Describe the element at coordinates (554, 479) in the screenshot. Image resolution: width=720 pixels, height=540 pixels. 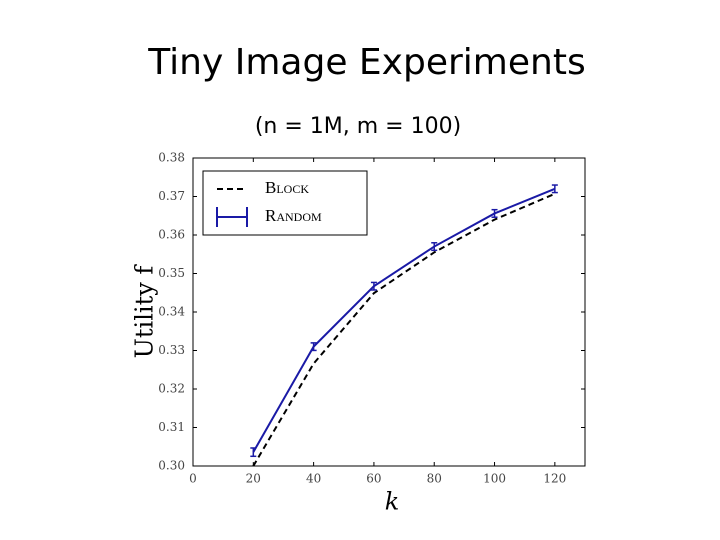
I see `x-tick-label: 120` at that location.